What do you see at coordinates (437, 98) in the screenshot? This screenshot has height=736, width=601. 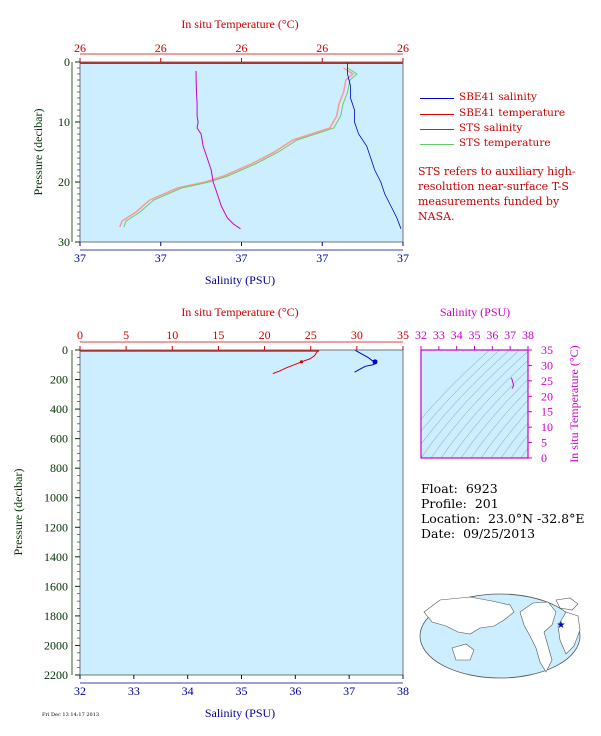 I see `legend-line-sbe-salinity` at bounding box center [437, 98].